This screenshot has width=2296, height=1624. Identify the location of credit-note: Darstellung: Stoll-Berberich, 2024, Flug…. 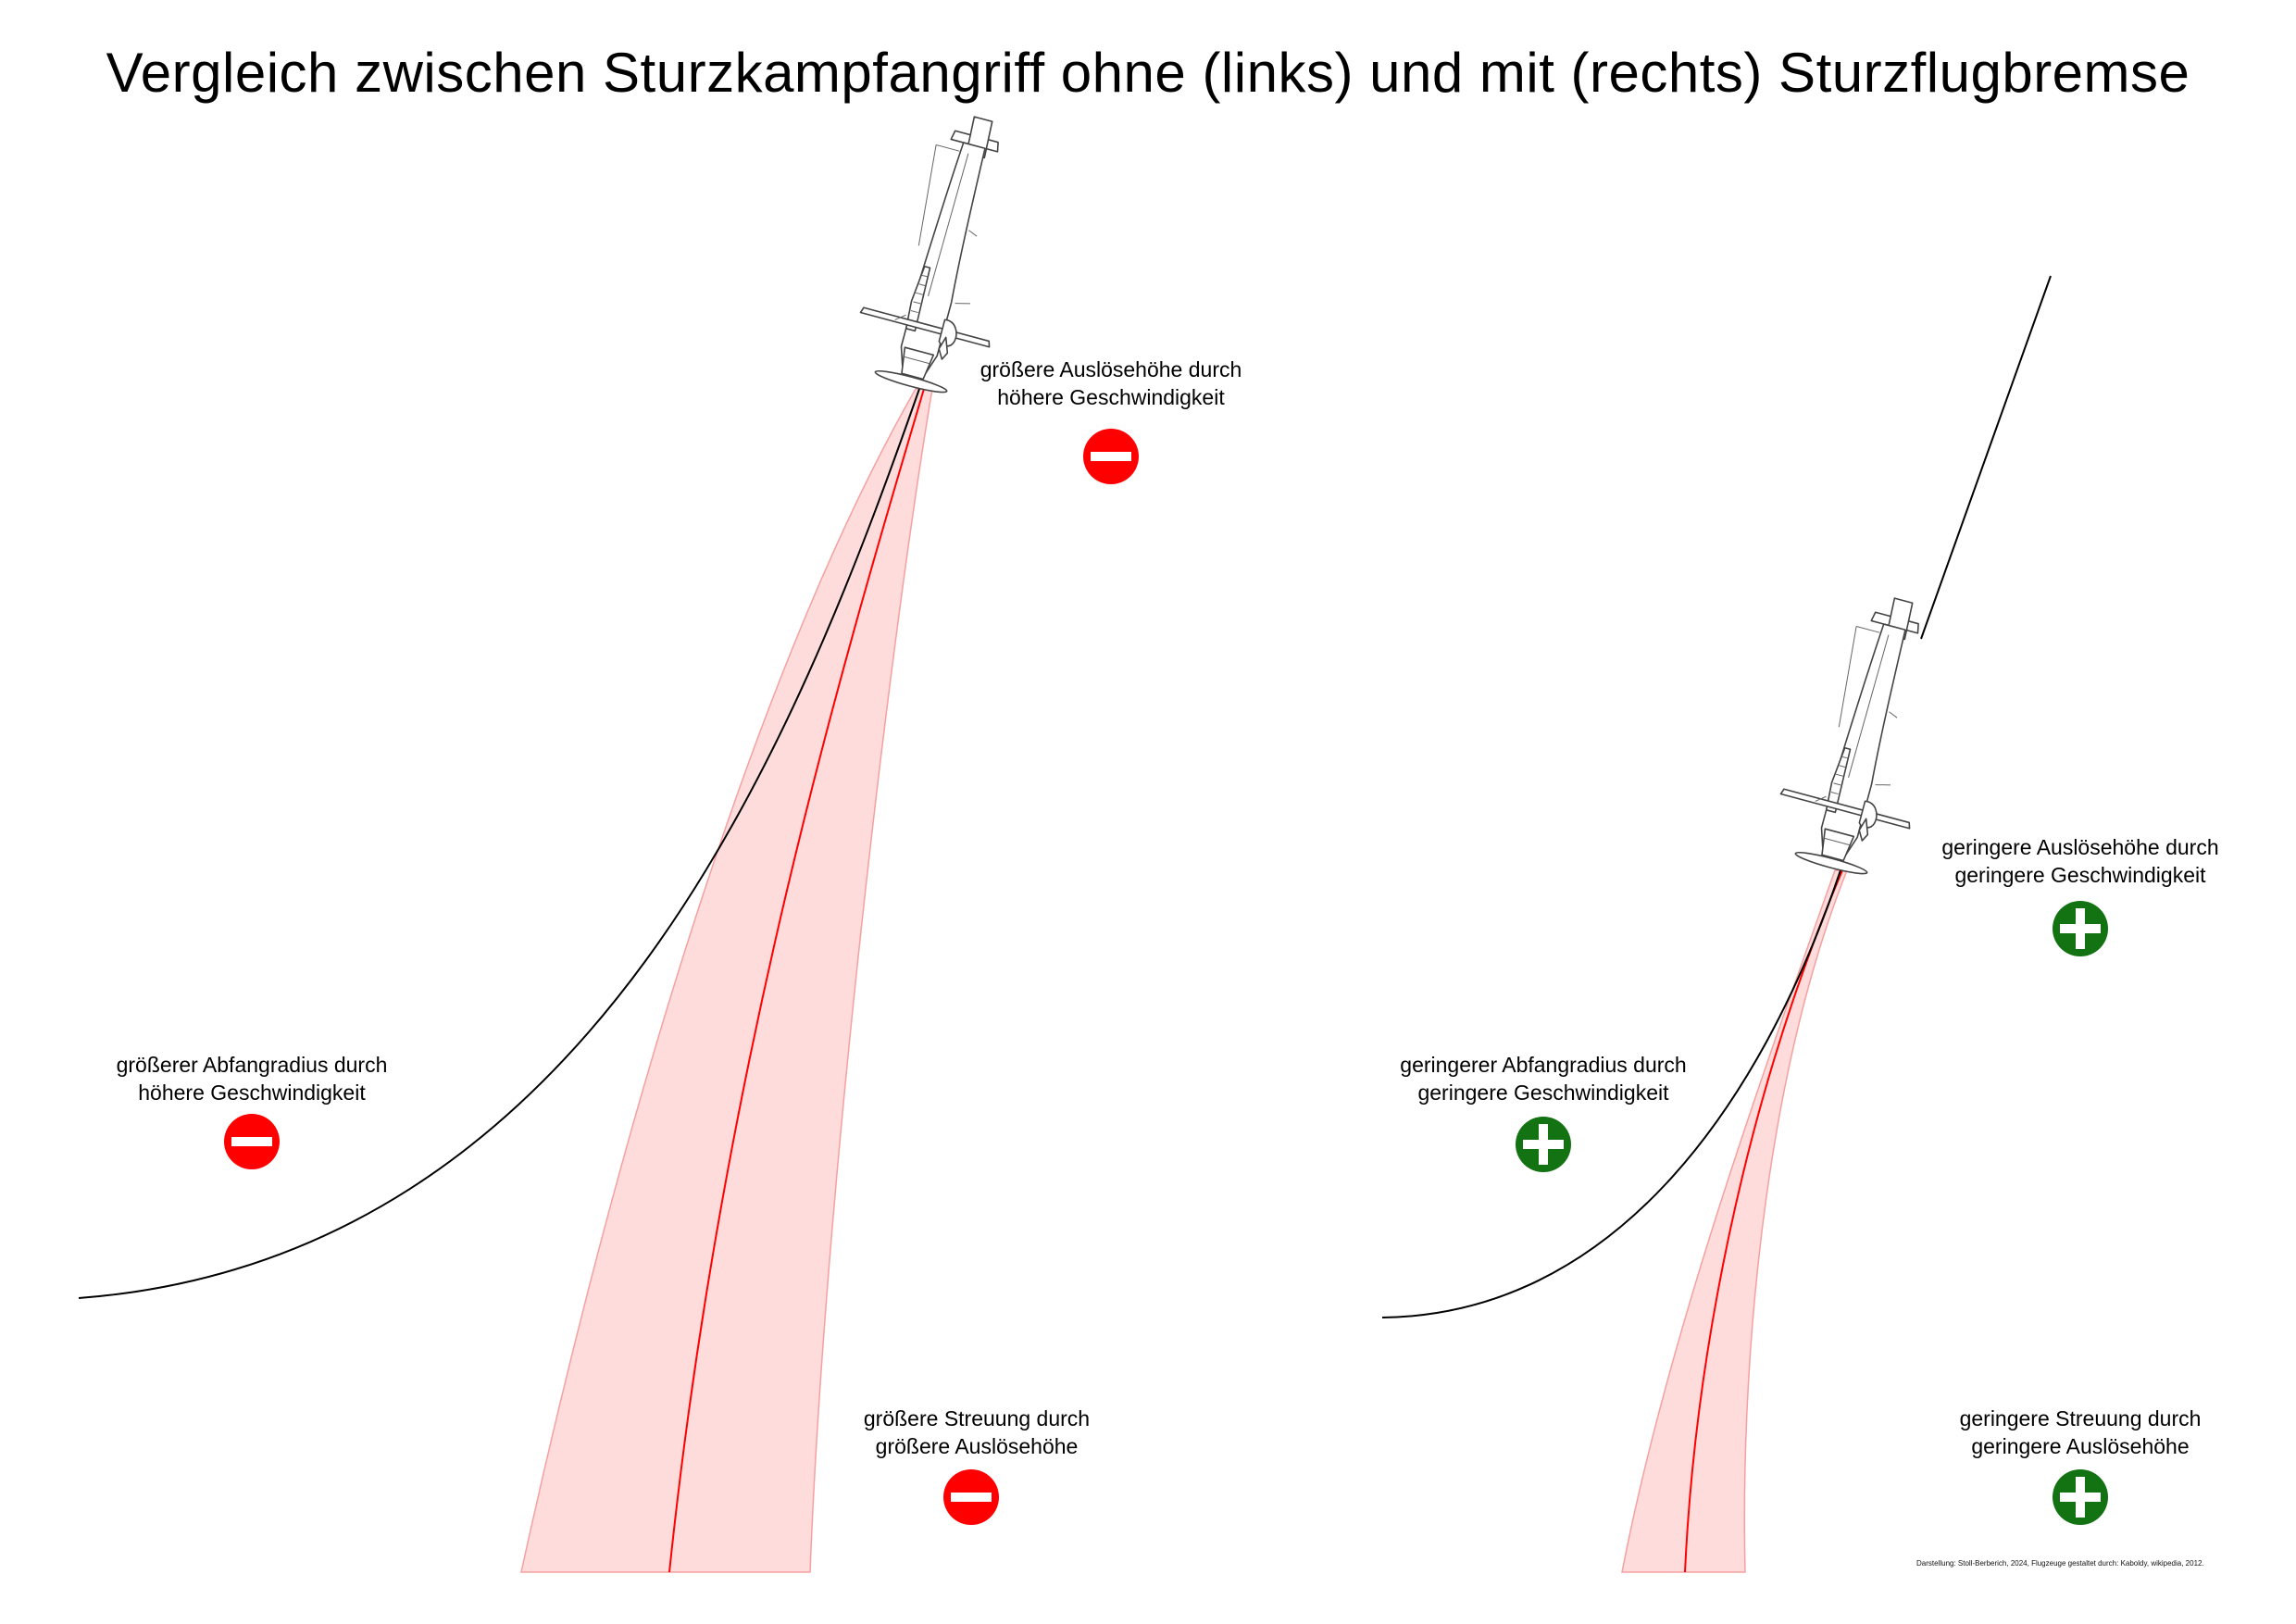
(2060, 1563).